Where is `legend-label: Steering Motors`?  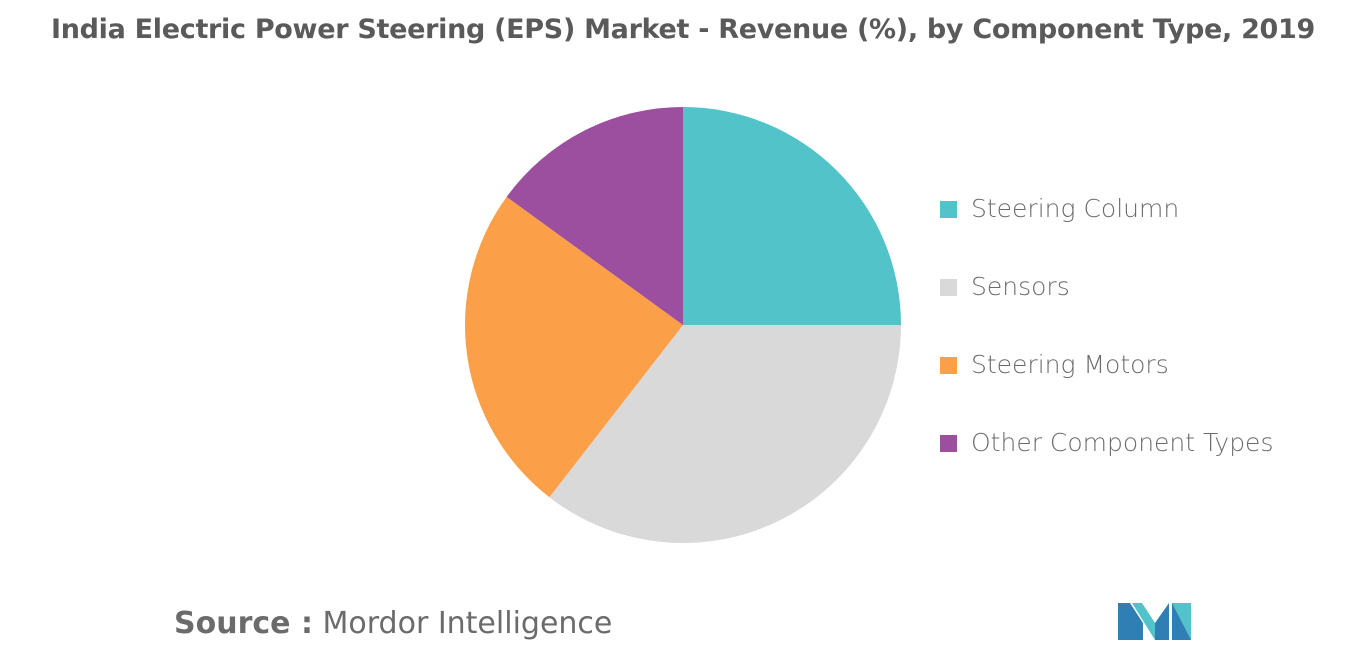 legend-label: Steering Motors is located at coordinates (1070, 364).